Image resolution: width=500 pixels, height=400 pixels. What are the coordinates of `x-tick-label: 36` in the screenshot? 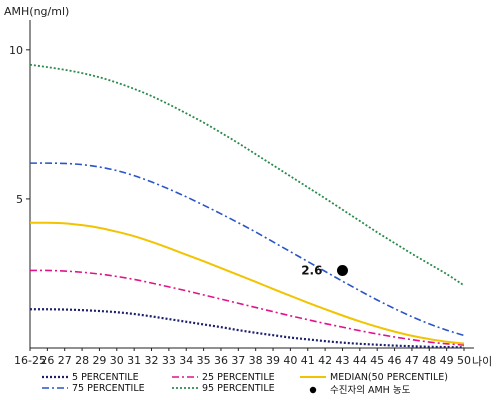 It's located at (221, 360).